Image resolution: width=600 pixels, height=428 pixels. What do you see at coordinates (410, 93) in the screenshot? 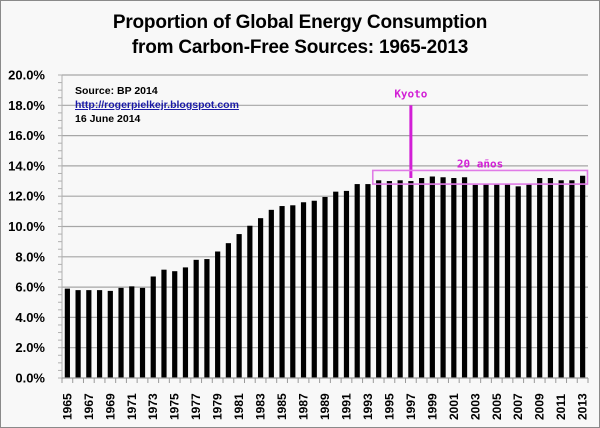
I see `kyoto-label: Kyoto` at bounding box center [410, 93].